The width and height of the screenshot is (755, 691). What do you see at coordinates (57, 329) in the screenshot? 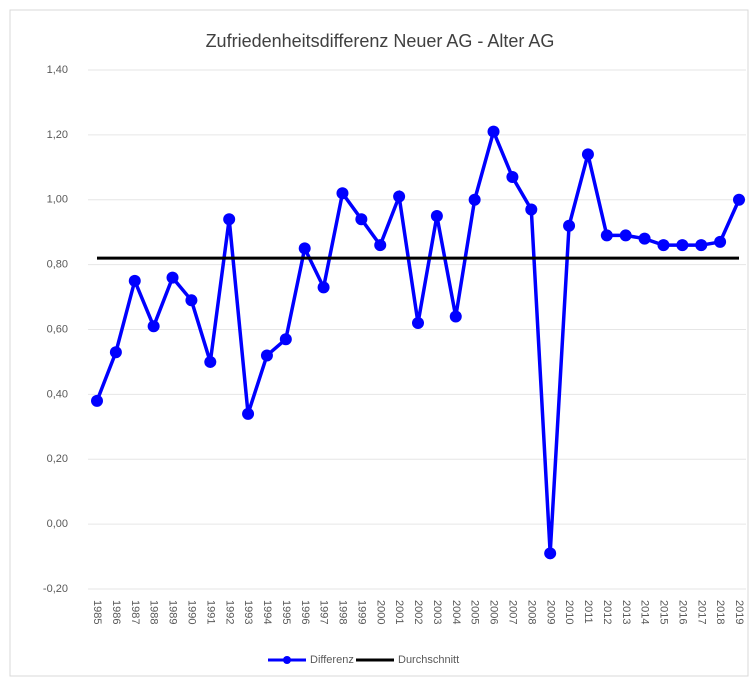
I see `y-tick-label: 0,60` at bounding box center [57, 329].